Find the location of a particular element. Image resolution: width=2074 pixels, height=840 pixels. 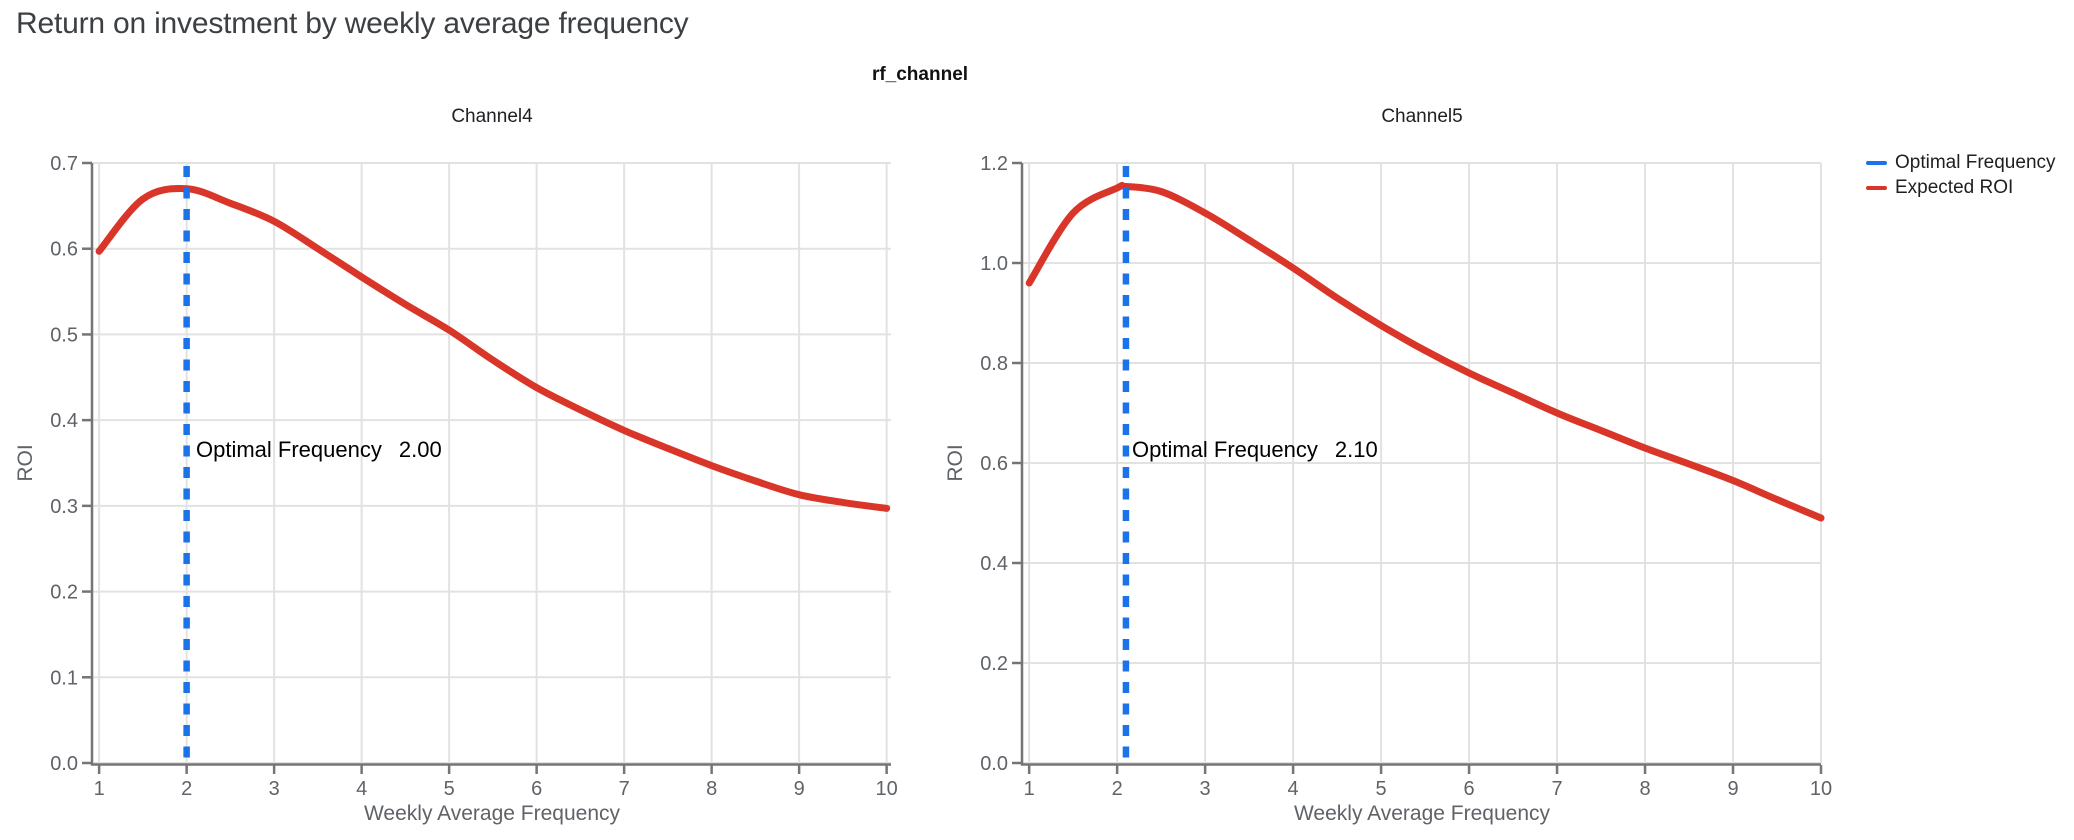

y-tick-label: 0.5 is located at coordinates (64, 335).